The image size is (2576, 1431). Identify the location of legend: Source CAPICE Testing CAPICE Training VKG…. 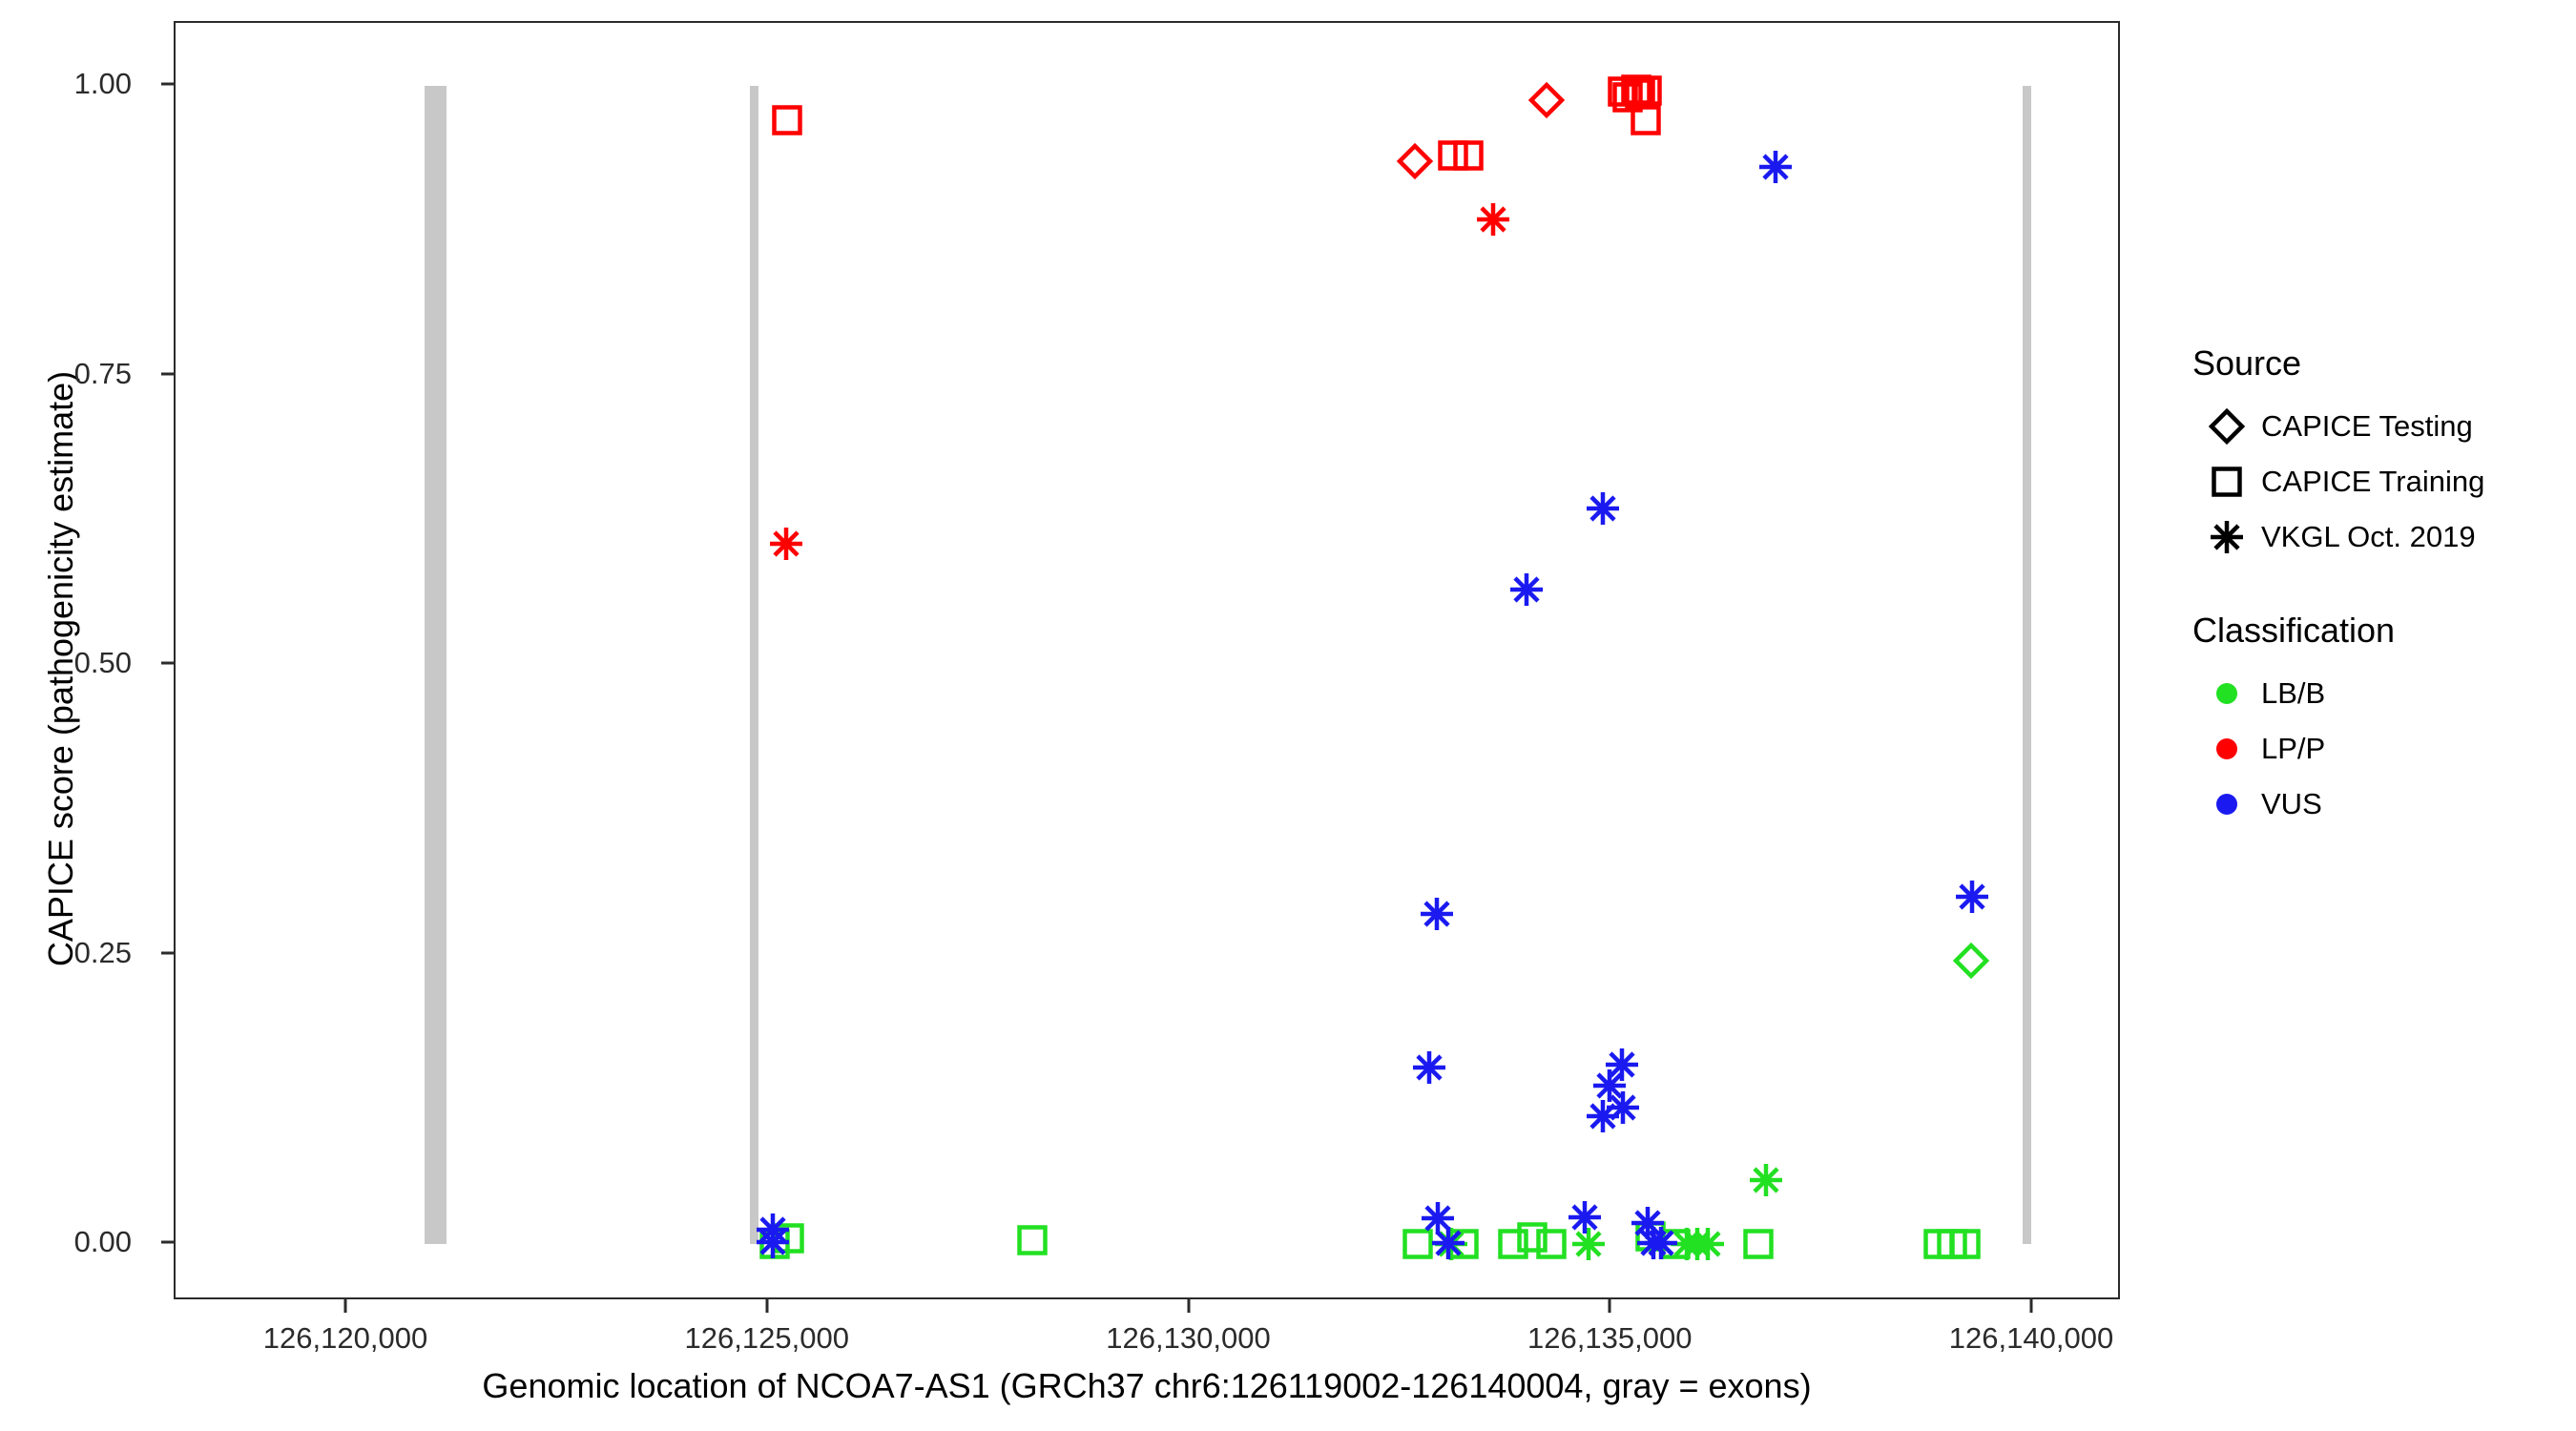
(2373, 610).